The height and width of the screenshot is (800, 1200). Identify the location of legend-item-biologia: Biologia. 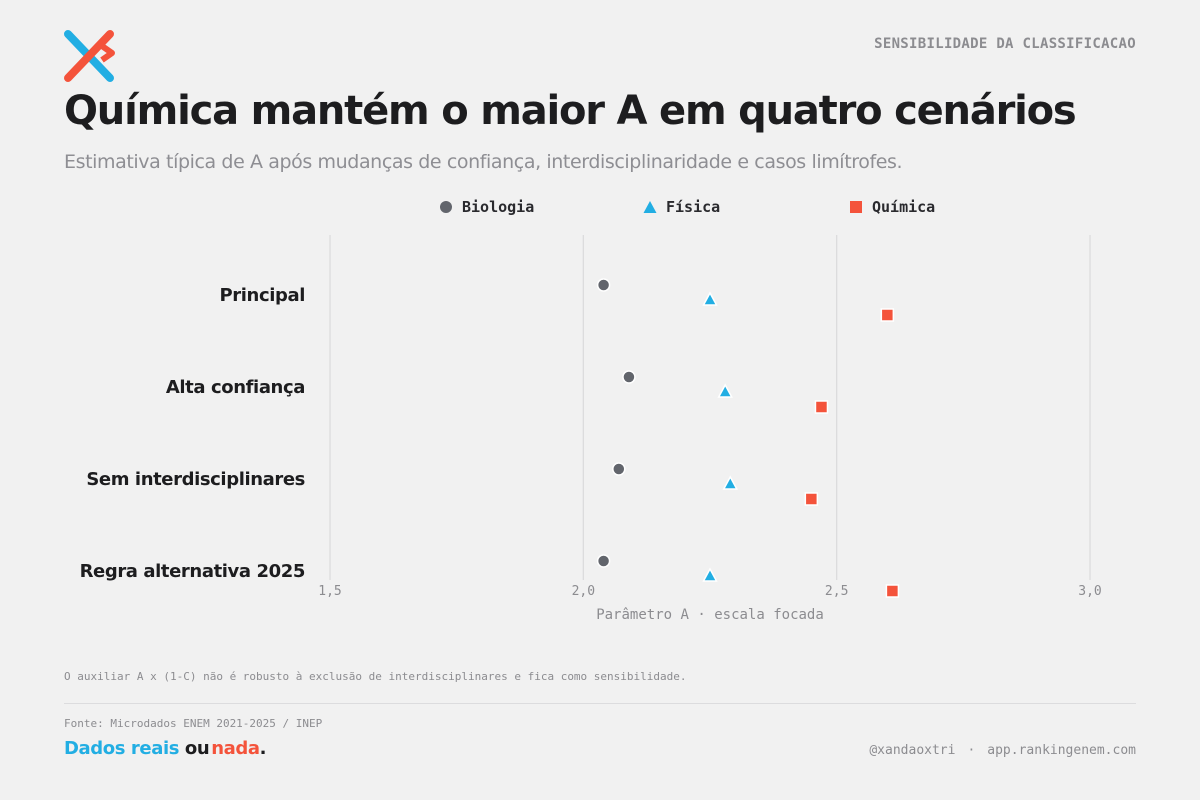
(486, 207).